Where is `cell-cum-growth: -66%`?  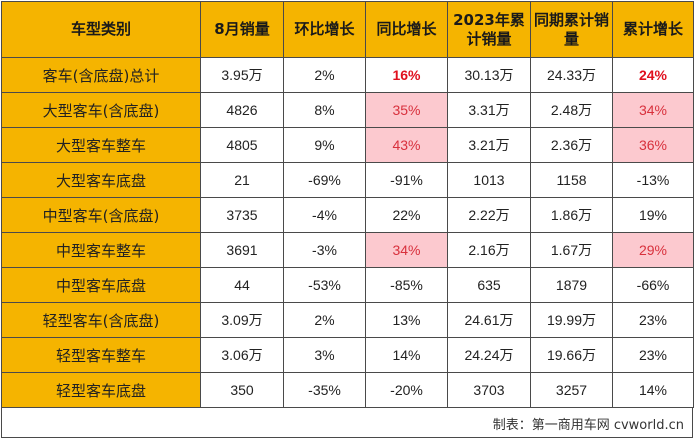
cell-cum-growth: -66% is located at coordinates (653, 285).